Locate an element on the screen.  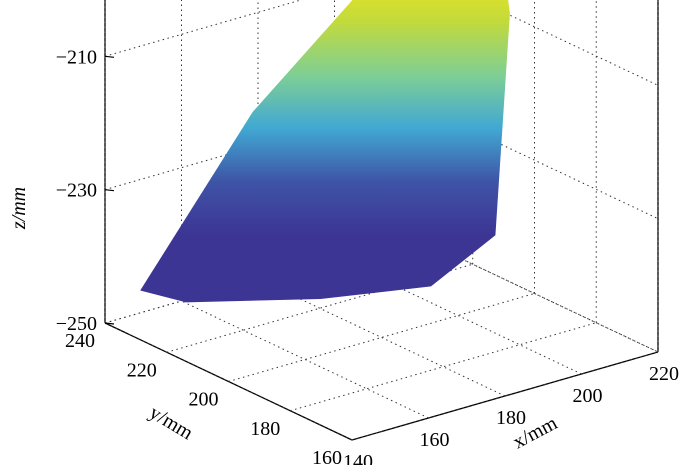
y-tick-label: 240 is located at coordinates (80, 341).